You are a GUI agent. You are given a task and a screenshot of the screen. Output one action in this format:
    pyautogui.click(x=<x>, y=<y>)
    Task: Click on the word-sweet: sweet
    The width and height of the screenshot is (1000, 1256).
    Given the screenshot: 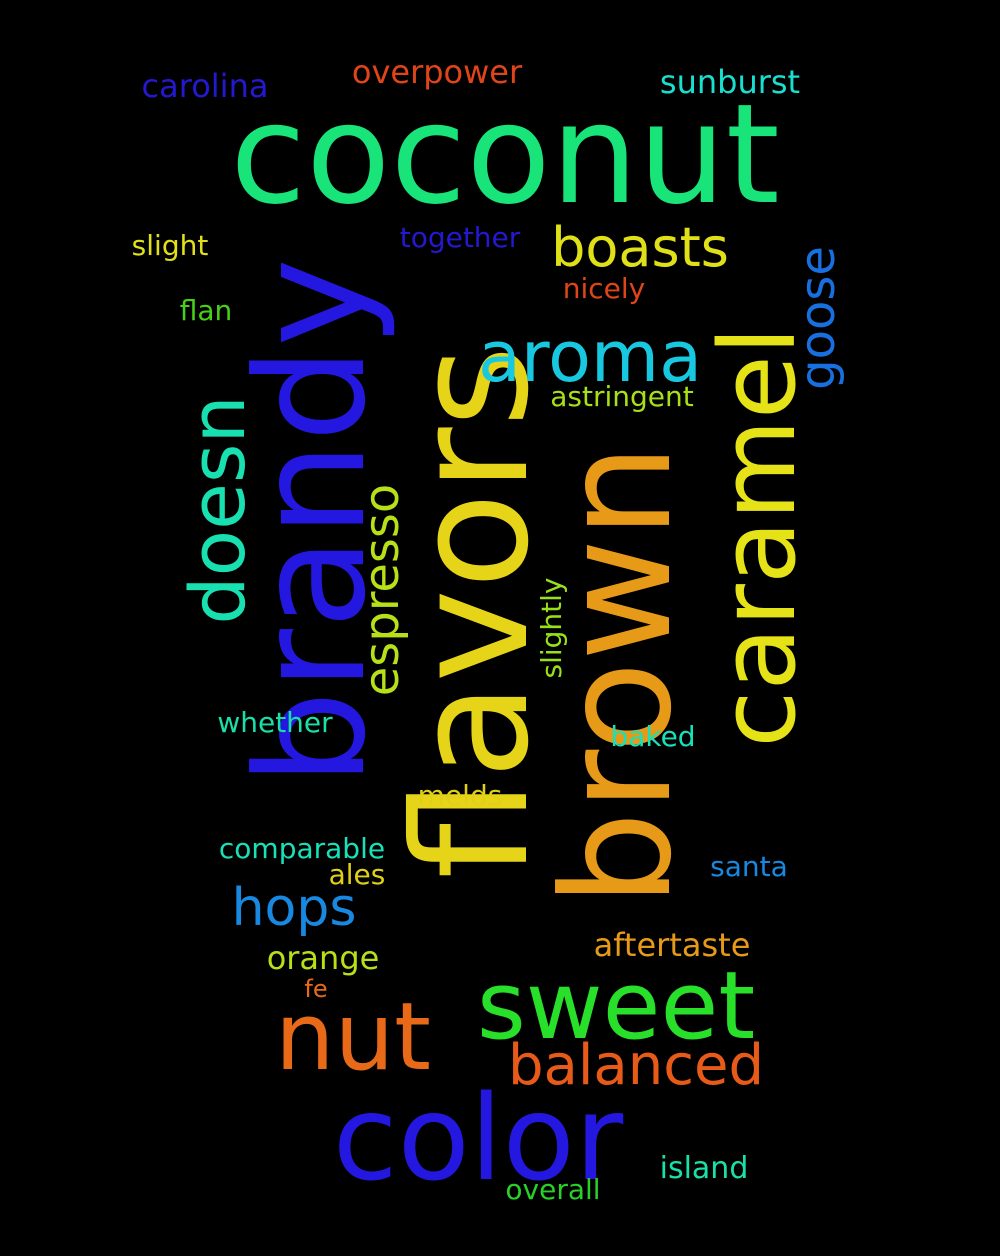 What is the action you would take?
    pyautogui.click(x=616, y=1006)
    